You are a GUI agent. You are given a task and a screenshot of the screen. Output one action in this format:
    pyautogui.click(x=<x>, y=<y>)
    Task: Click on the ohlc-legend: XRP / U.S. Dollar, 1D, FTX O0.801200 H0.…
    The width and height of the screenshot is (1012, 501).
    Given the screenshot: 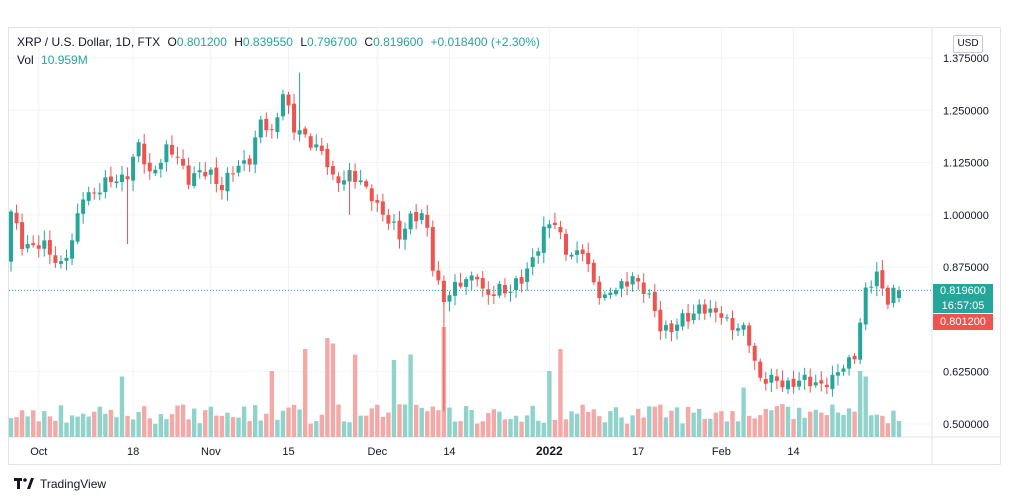 What is the action you would take?
    pyautogui.click(x=278, y=42)
    